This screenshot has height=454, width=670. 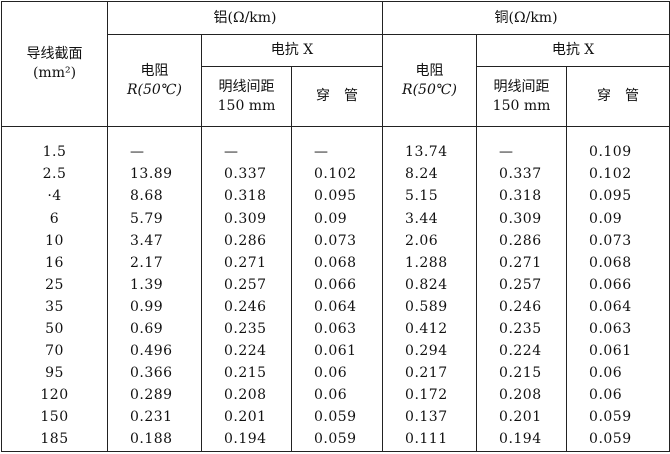 I want to click on header-al-reactance: 电抗 X, so click(x=292, y=50).